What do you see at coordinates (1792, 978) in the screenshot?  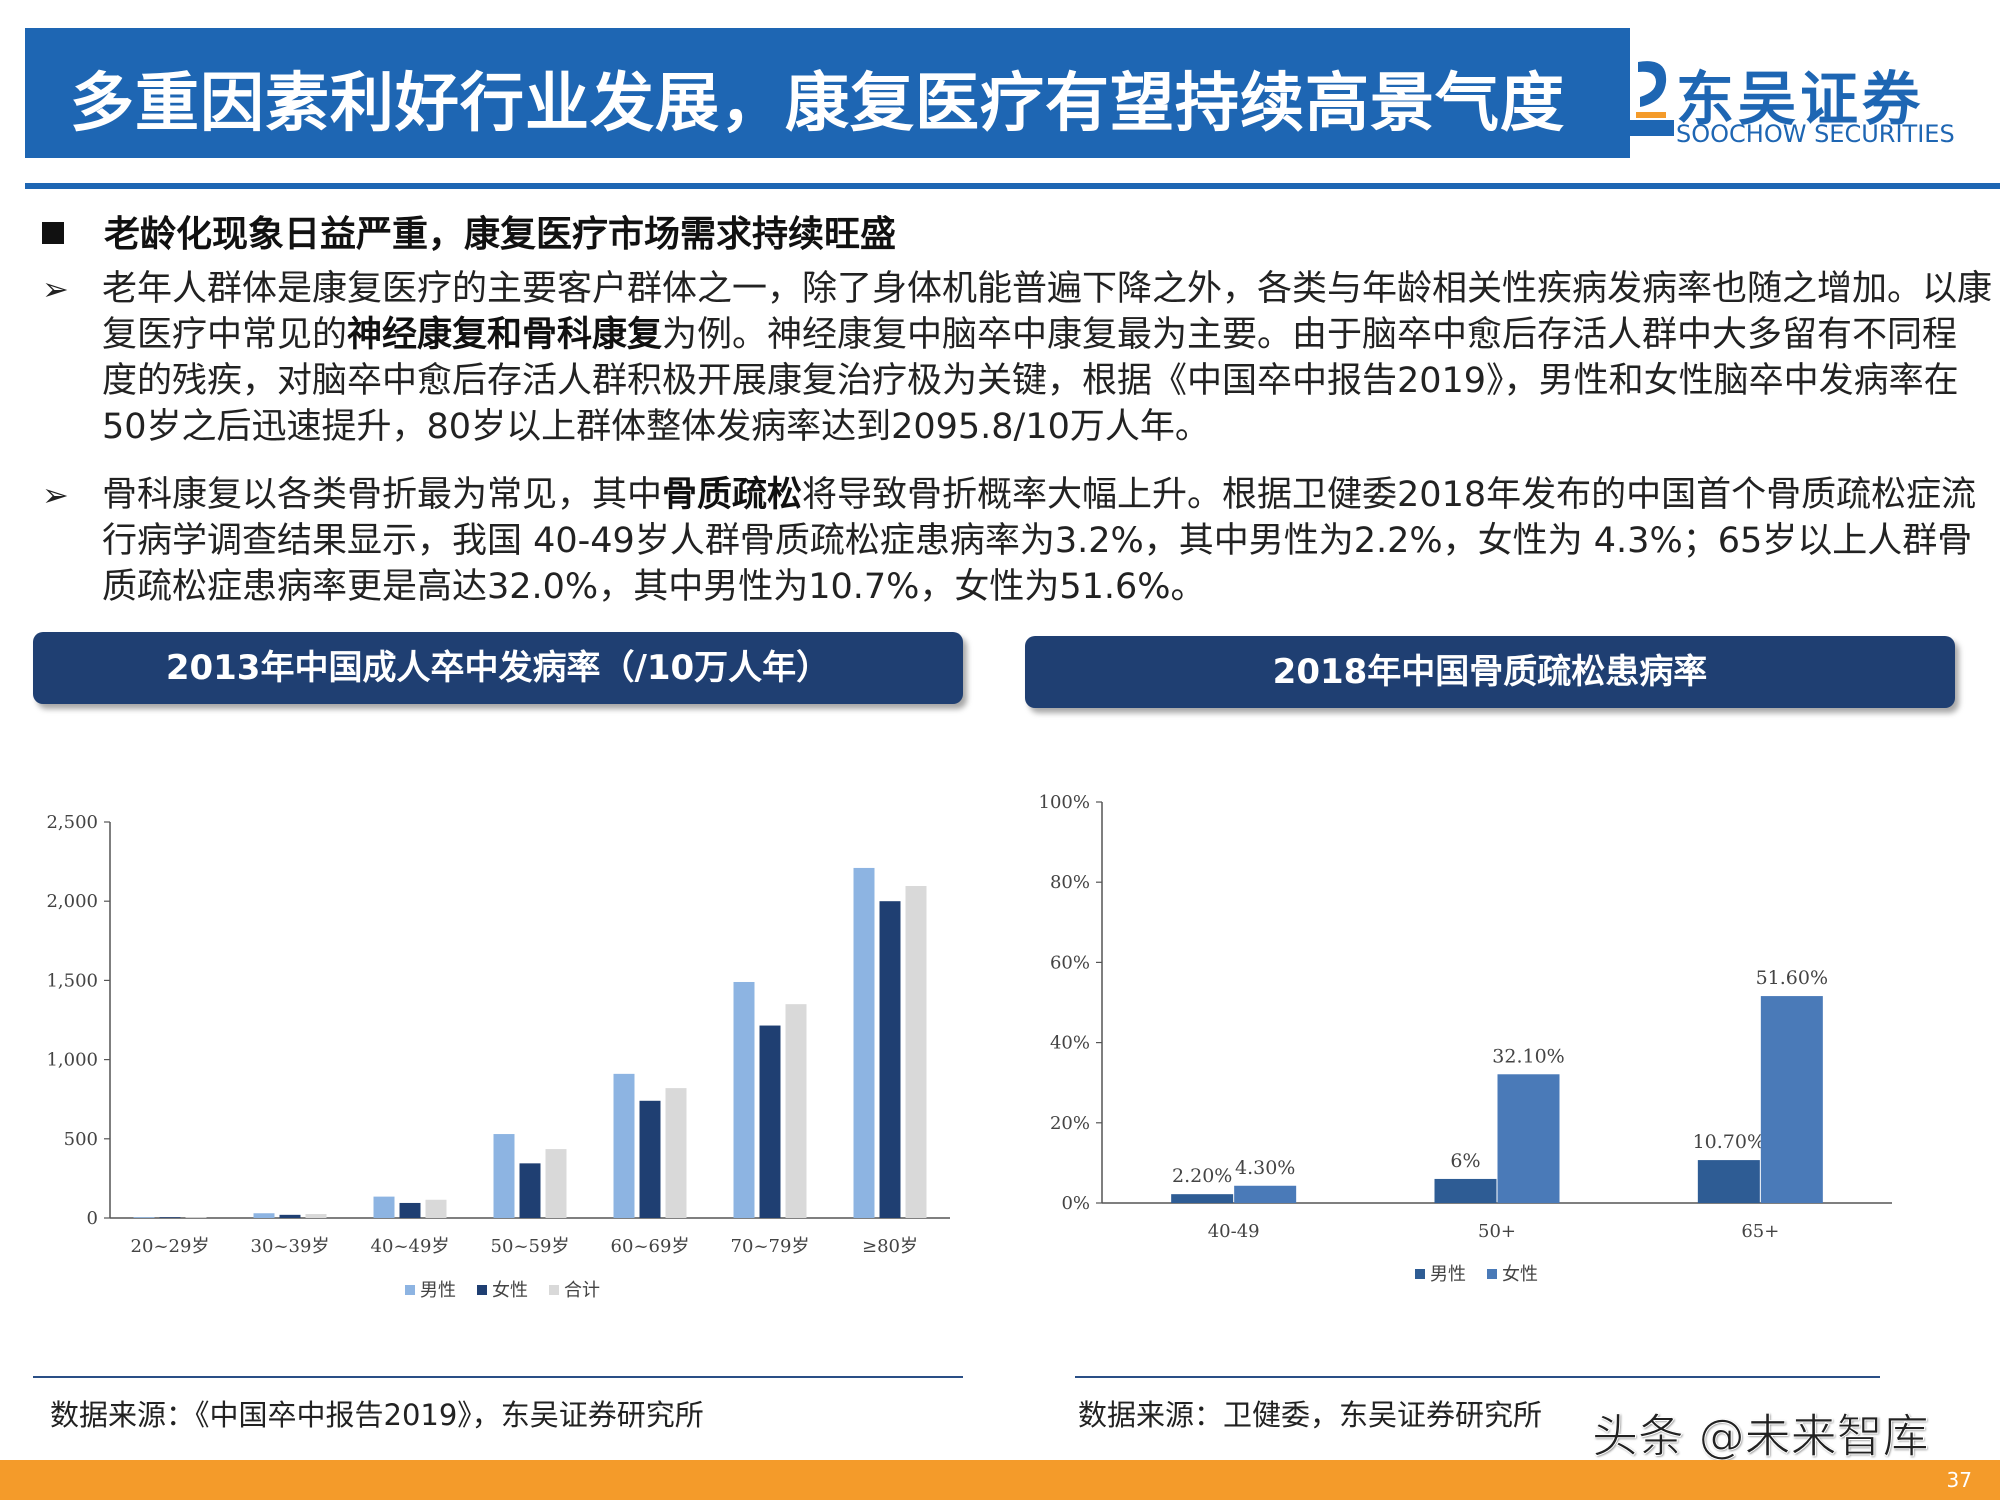 I see `data-label: 51.60%` at bounding box center [1792, 978].